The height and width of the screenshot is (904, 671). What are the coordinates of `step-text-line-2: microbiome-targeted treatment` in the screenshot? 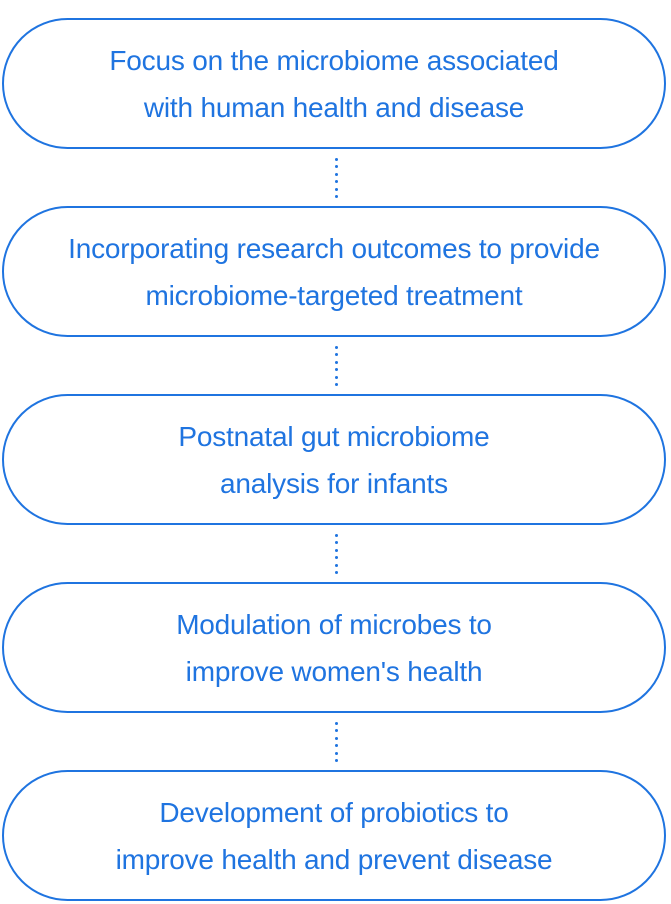 It's located at (334, 295).